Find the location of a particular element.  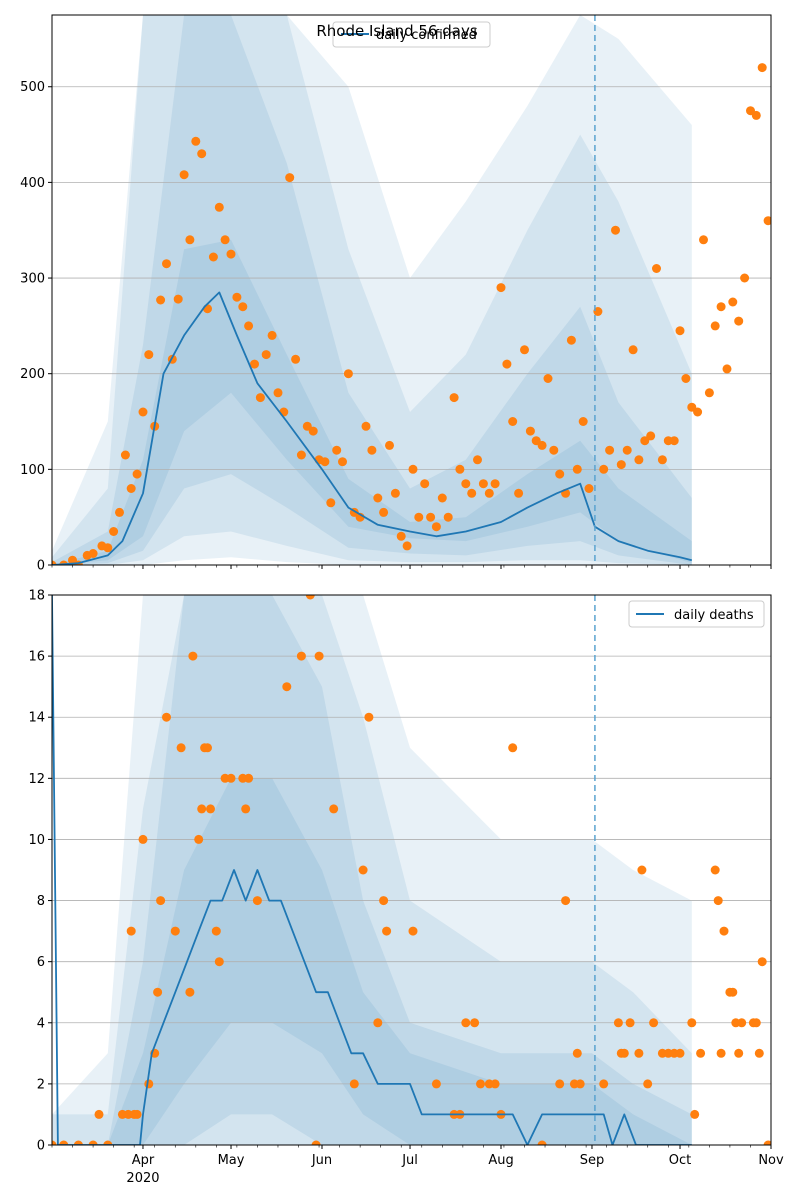

deaths-legend: daily deaths is located at coordinates (696, 614).